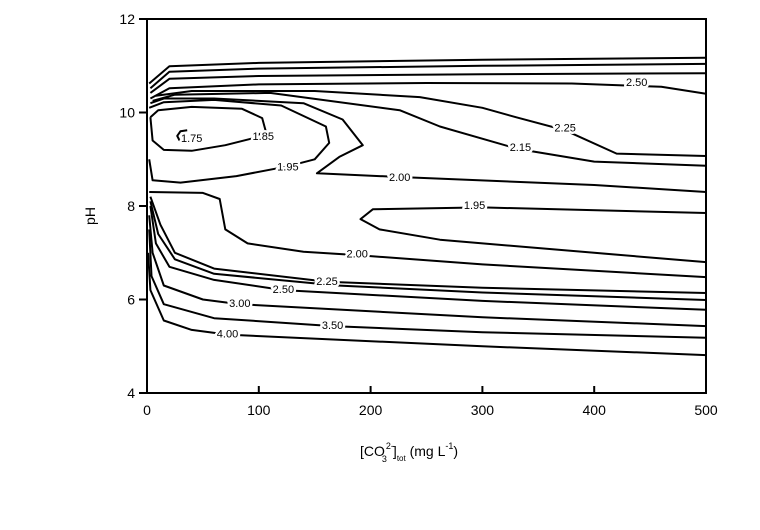 This screenshot has height=530, width=760. Describe the element at coordinates (332, 326) in the screenshot. I see `contour-label: 3.50` at that location.